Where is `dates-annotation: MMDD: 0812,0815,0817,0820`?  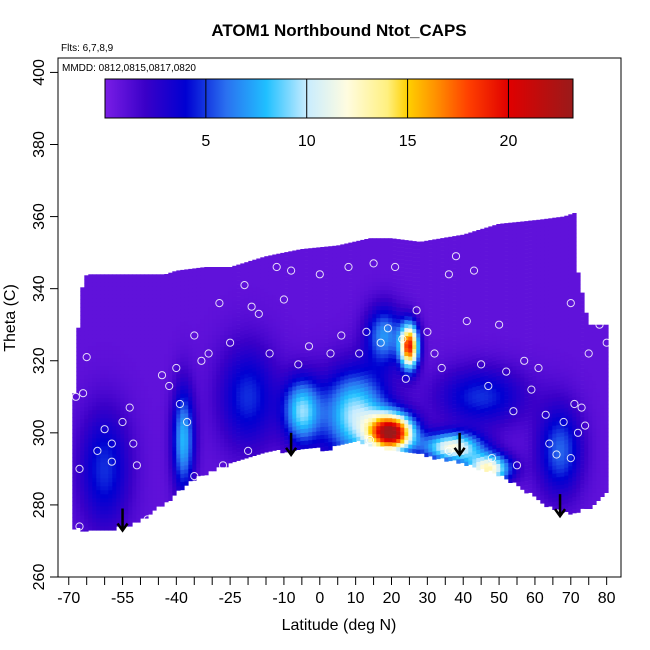
dates-annotation: MMDD: 0812,0815,0817,0820 is located at coordinates (129, 68).